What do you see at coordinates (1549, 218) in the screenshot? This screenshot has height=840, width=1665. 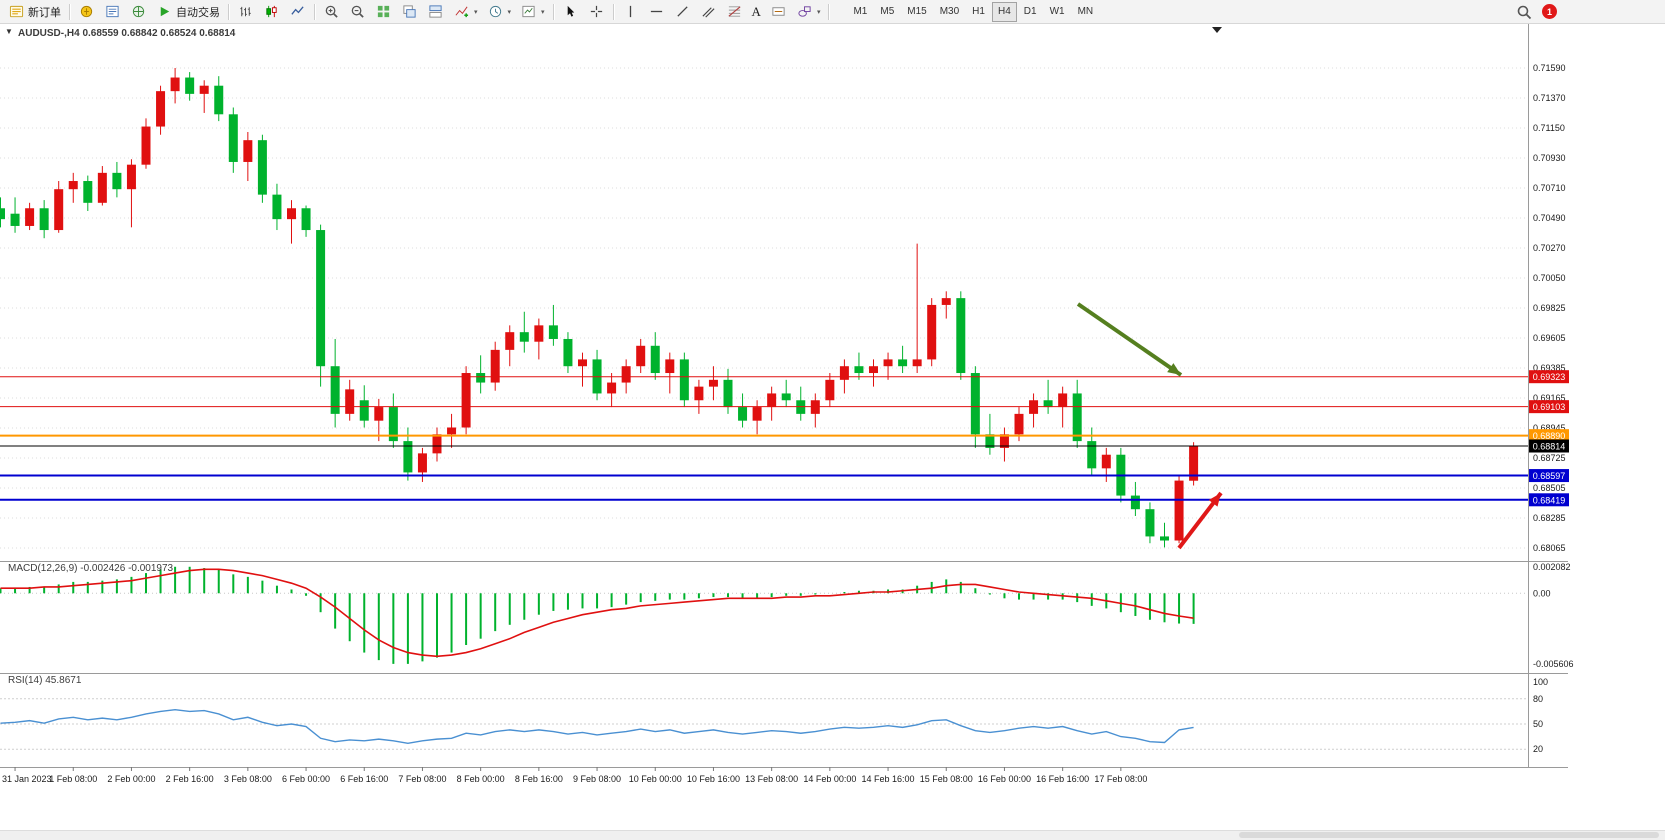 I see `price-axis-label: 0.70490` at bounding box center [1549, 218].